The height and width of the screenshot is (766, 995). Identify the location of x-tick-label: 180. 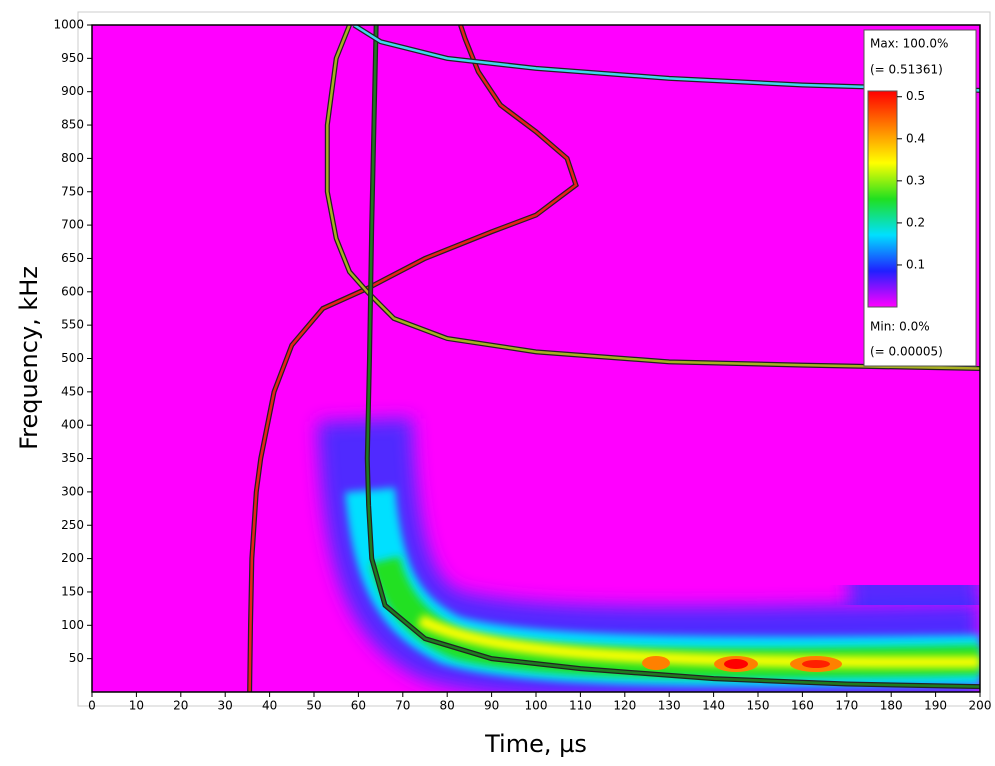
(891, 706).